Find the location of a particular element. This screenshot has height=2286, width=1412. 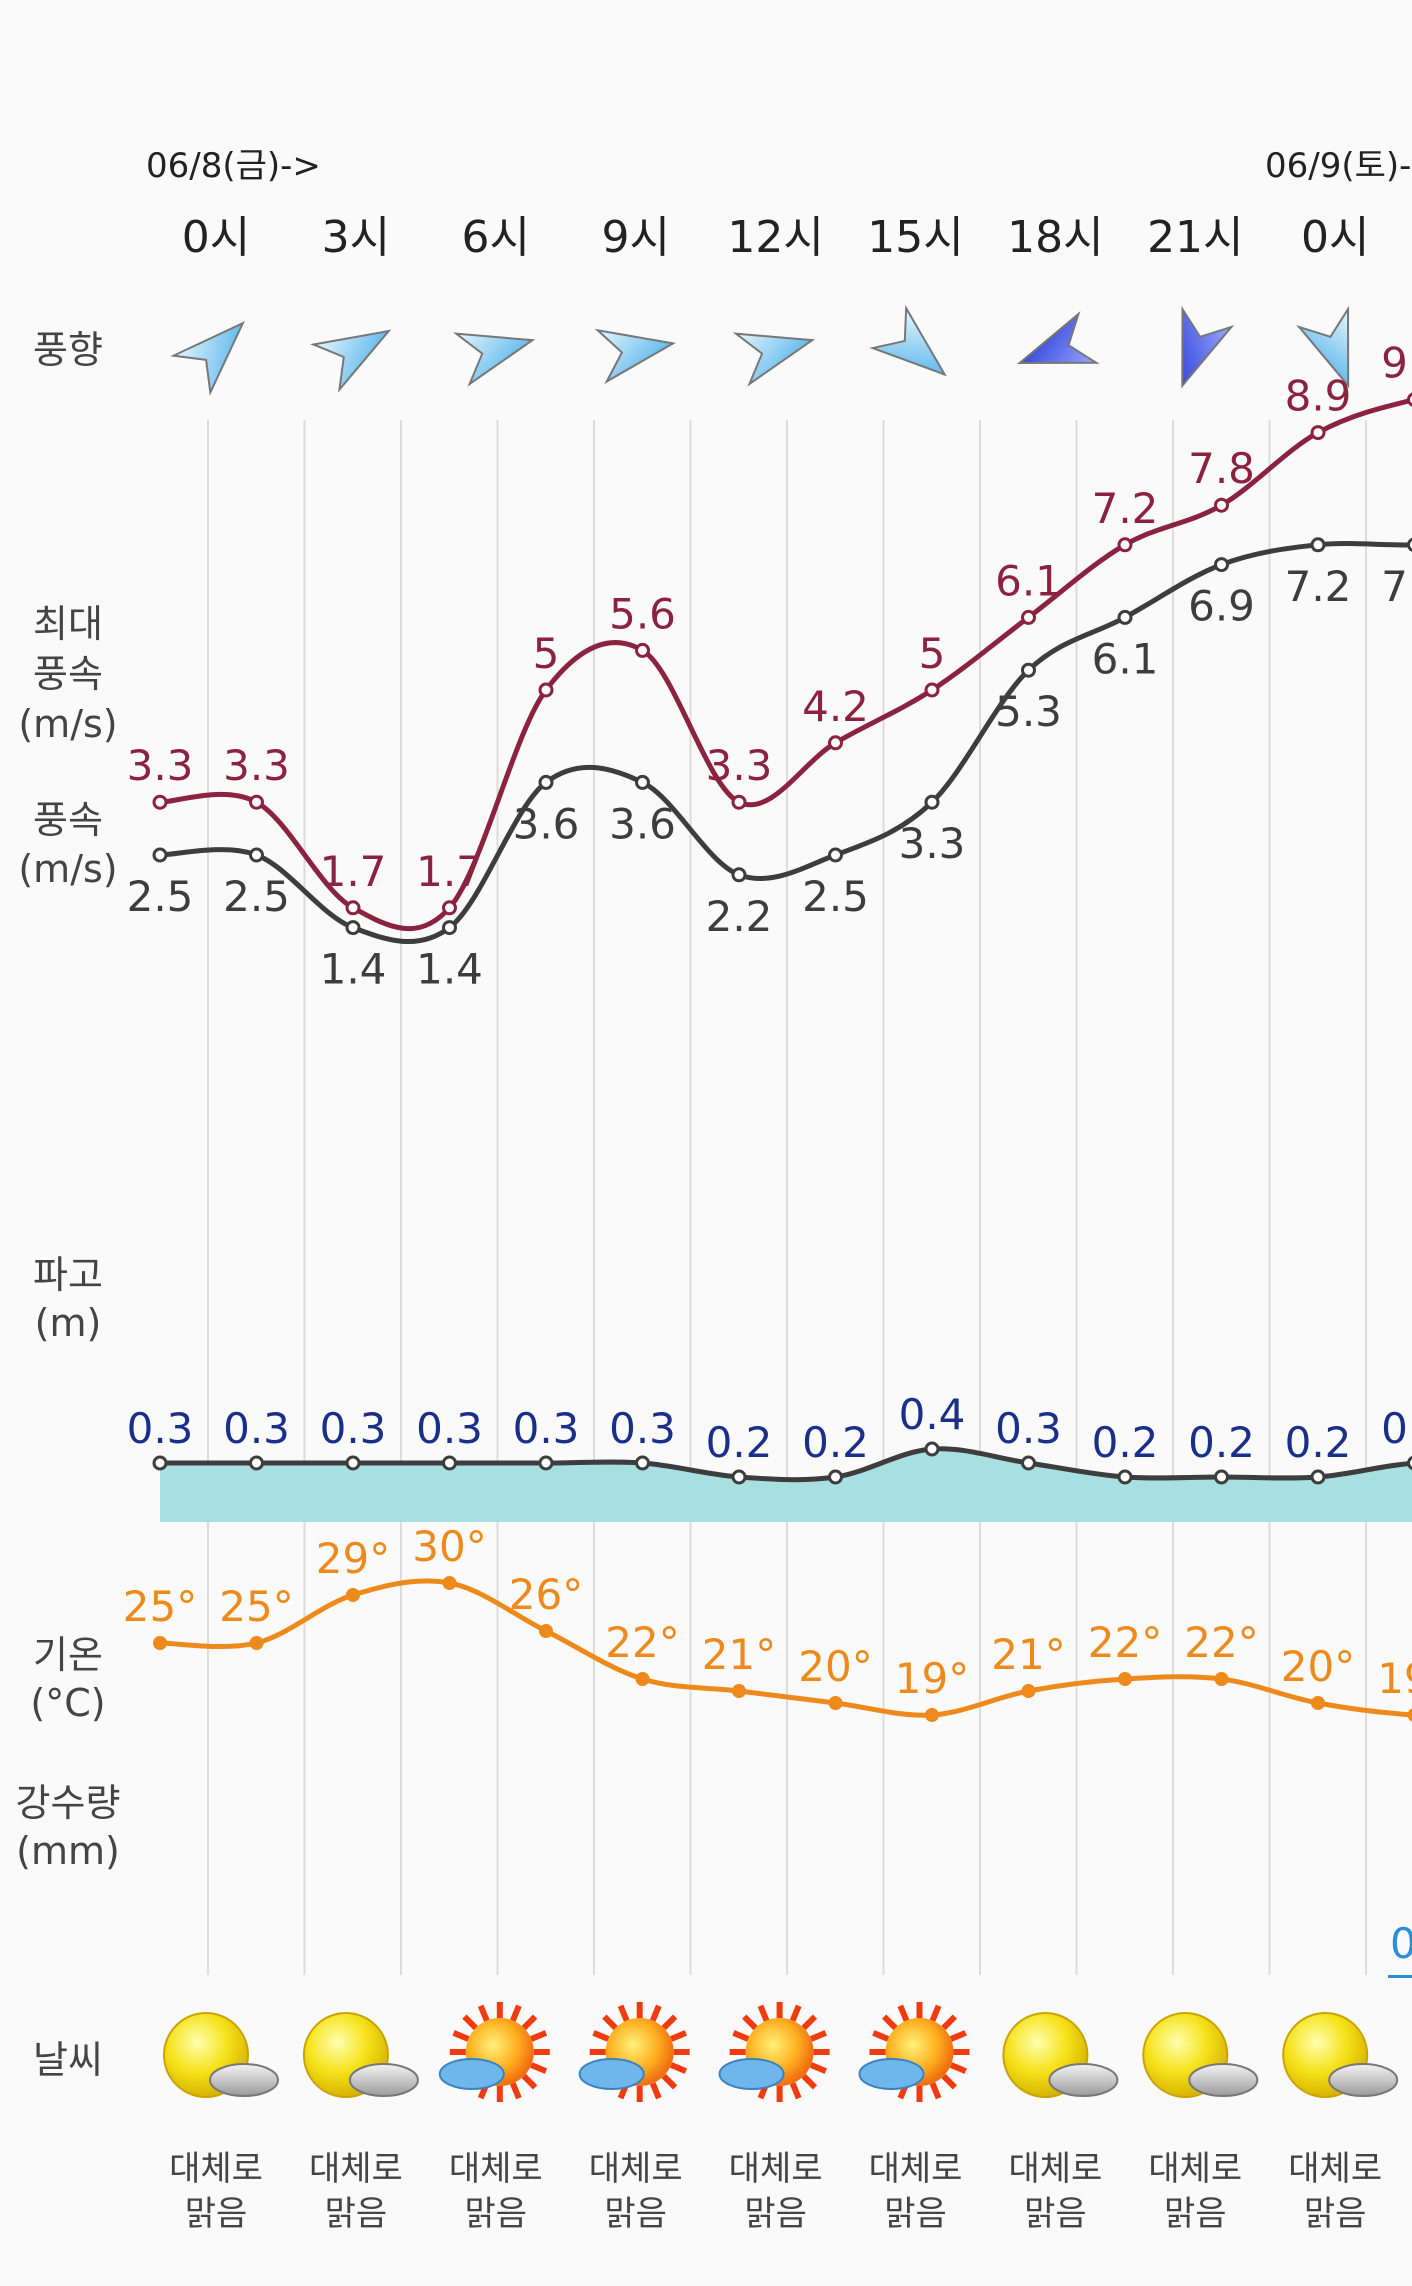

data-label: 29° is located at coordinates (353, 1558).